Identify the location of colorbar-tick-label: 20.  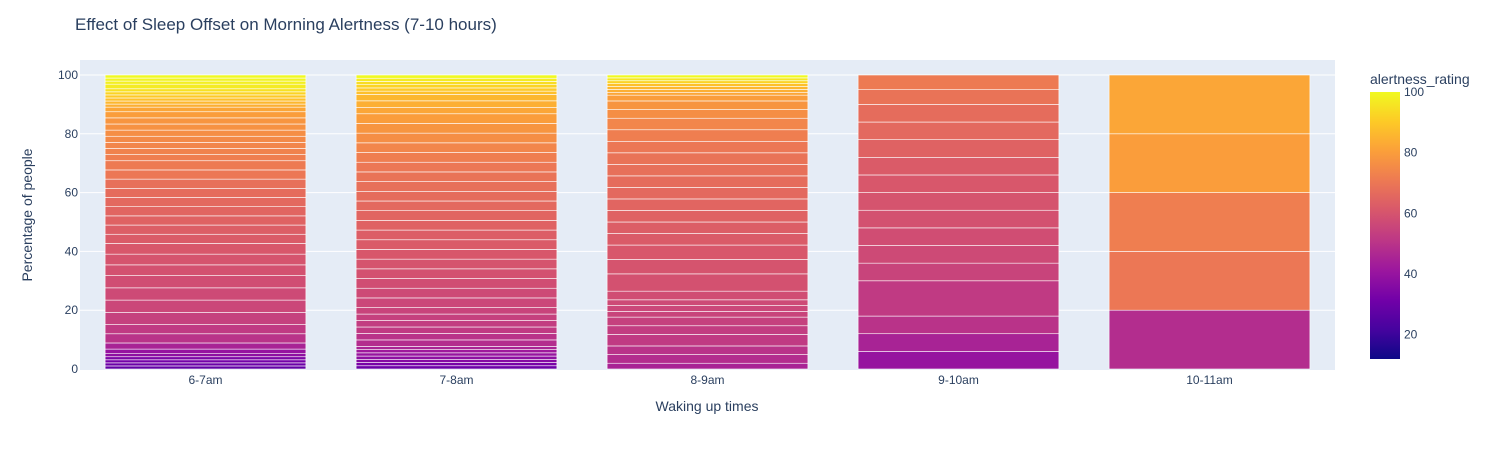
(1411, 335).